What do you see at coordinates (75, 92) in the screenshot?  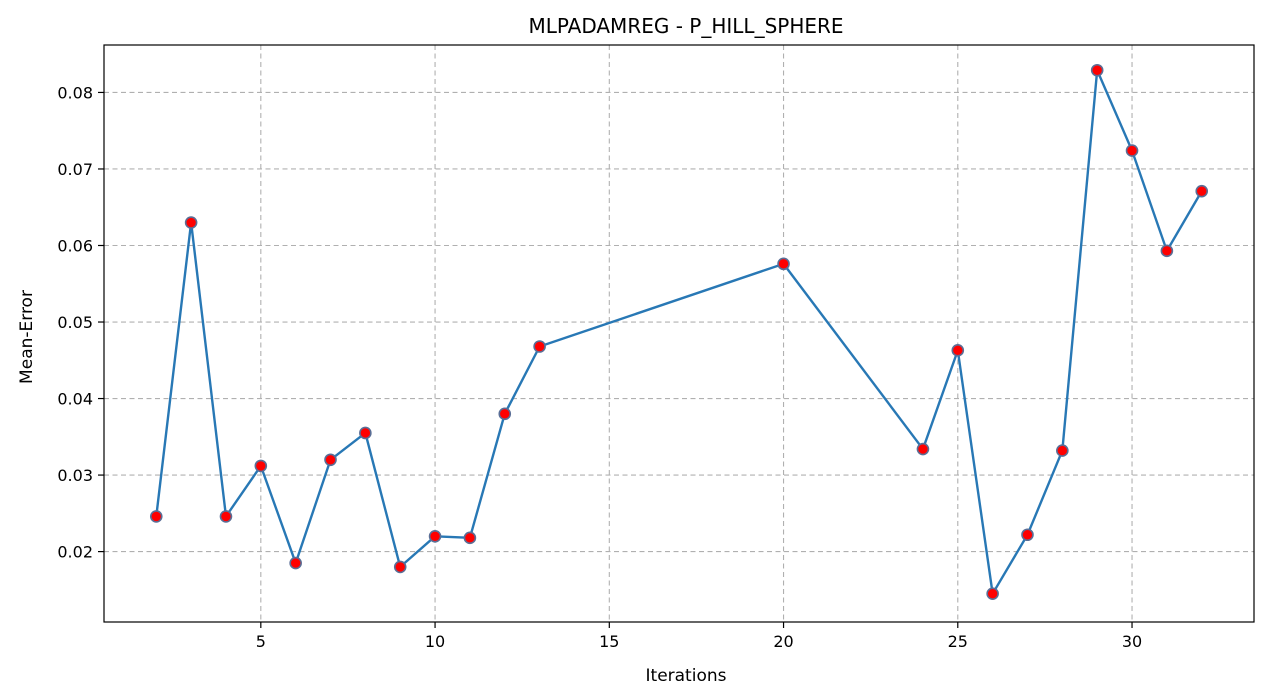 I see `y-tick-label: 0.08` at bounding box center [75, 92].